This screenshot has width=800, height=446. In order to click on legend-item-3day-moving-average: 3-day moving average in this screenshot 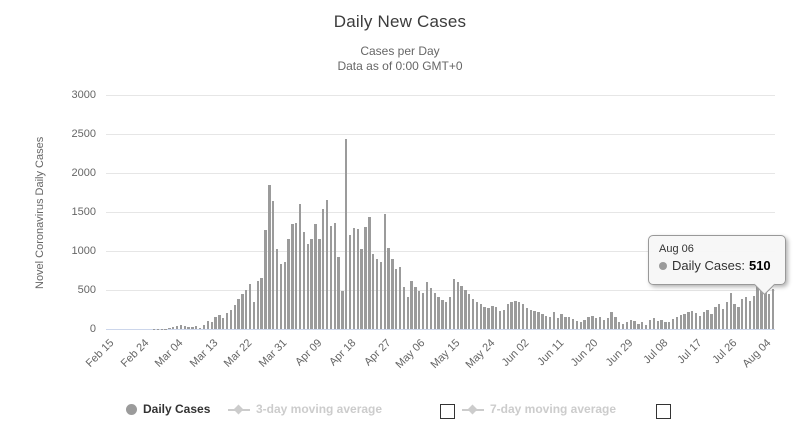, I will do `click(305, 409)`.